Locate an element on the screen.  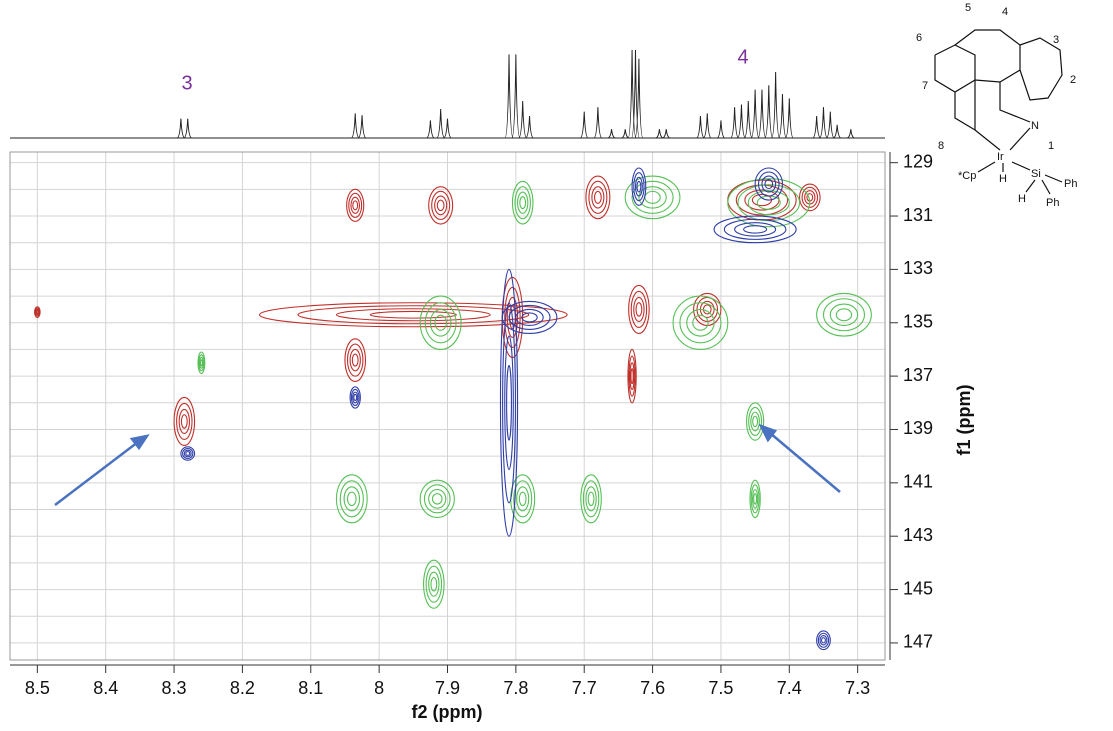
x-tick-label: 7.5 is located at coordinates (720, 688).